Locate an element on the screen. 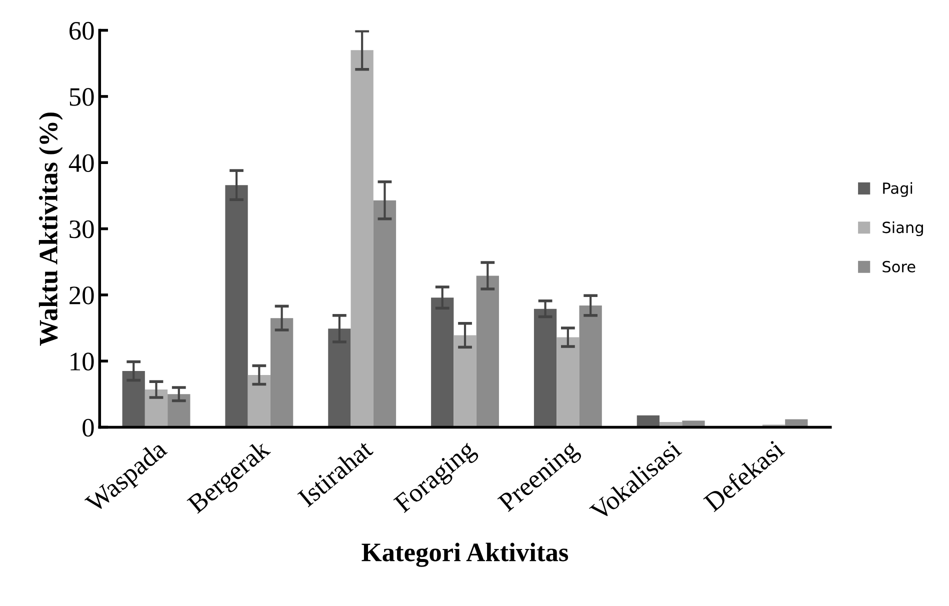 This screenshot has height=606, width=949. legend-label: Sore is located at coordinates (899, 266).